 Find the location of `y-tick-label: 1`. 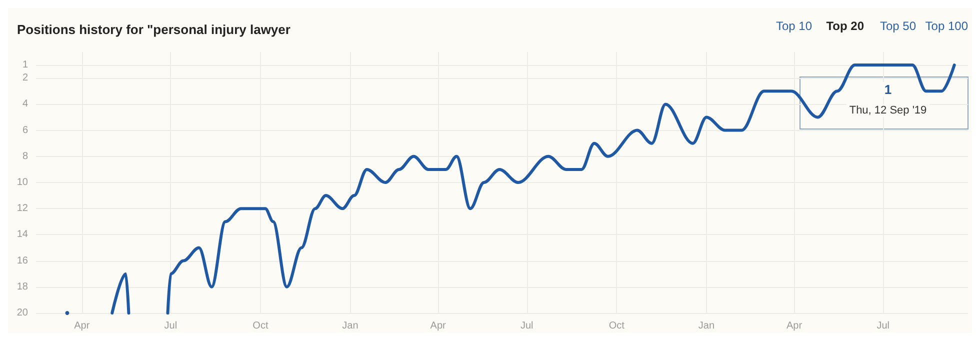

y-tick-label: 1 is located at coordinates (25, 65).